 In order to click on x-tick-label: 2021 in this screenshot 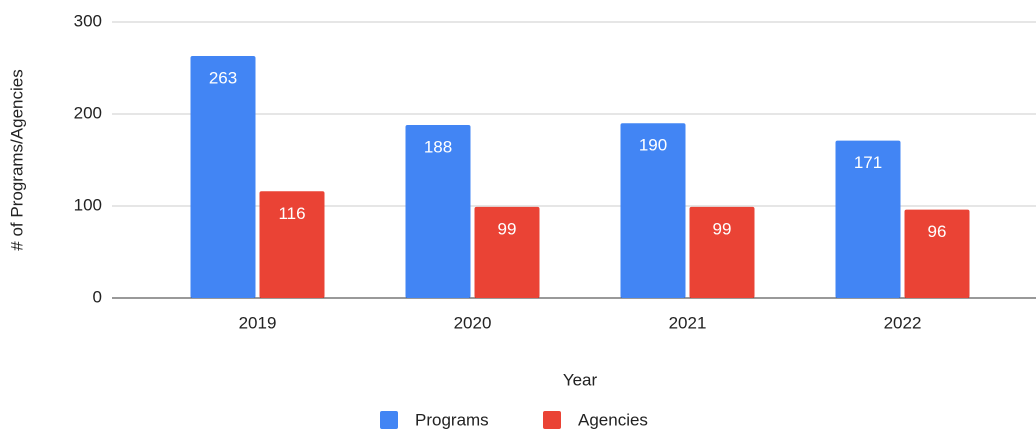, I will do `click(688, 322)`.